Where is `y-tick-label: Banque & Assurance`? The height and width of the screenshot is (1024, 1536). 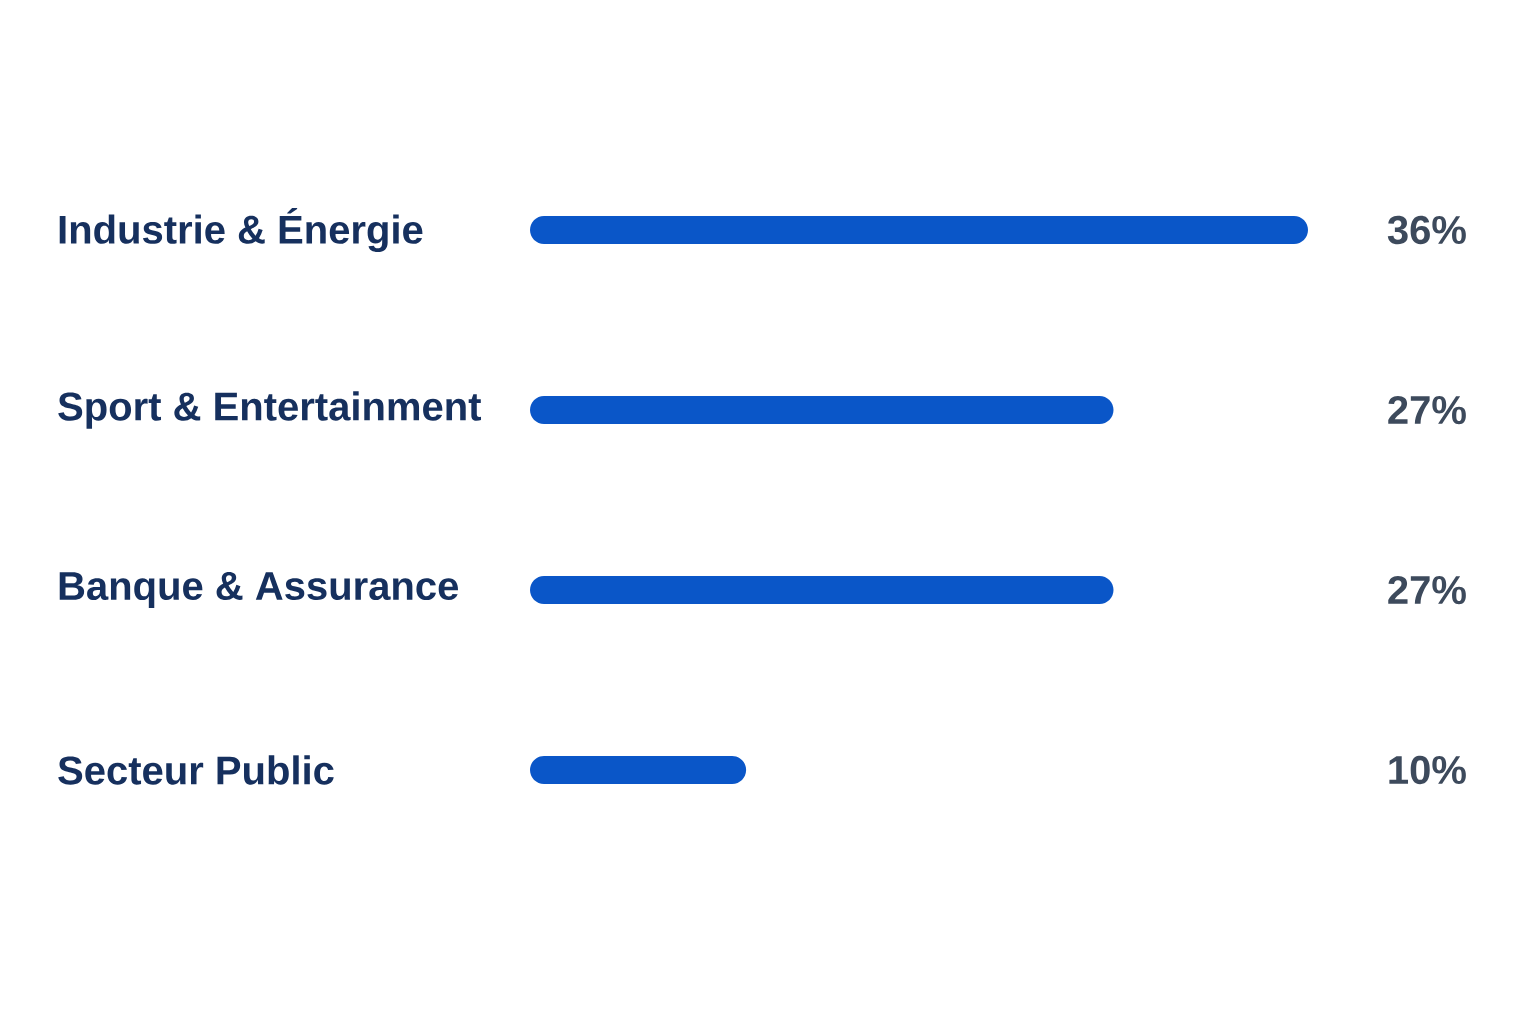 y-tick-label: Banque & Assurance is located at coordinates (258, 590).